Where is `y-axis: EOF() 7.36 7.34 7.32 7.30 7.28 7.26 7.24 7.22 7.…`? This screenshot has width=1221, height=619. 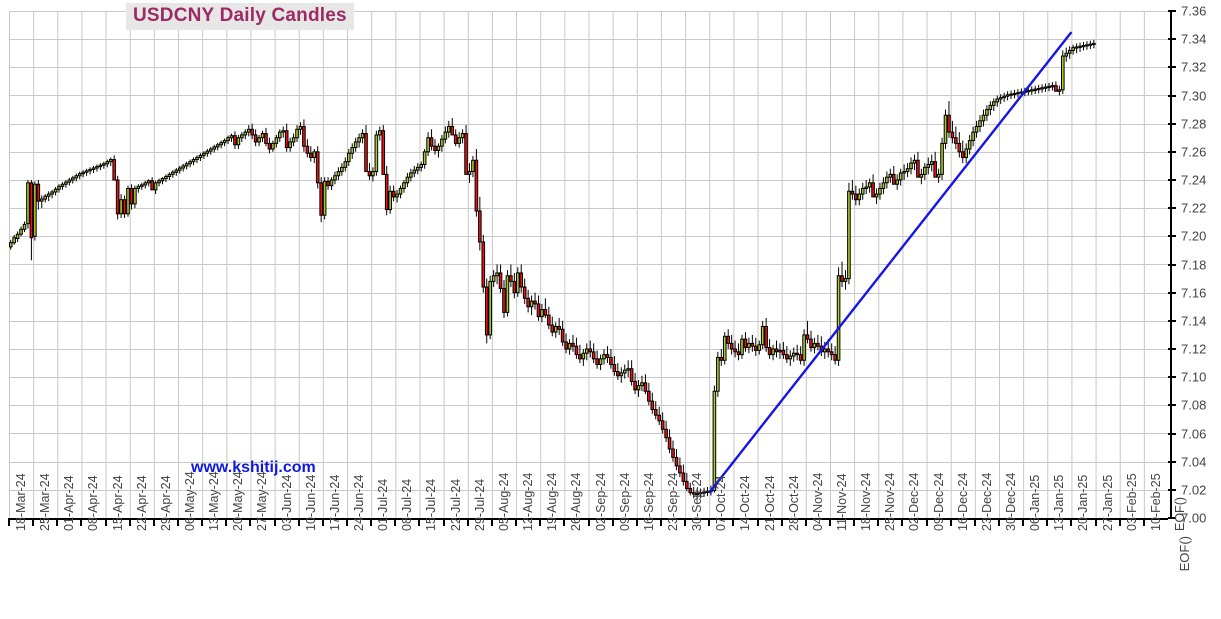
y-axis: EOF() 7.36 7.34 7.32 7.30 7.28 7.26 7.24 7.22 7.… is located at coordinates (1194, 285).